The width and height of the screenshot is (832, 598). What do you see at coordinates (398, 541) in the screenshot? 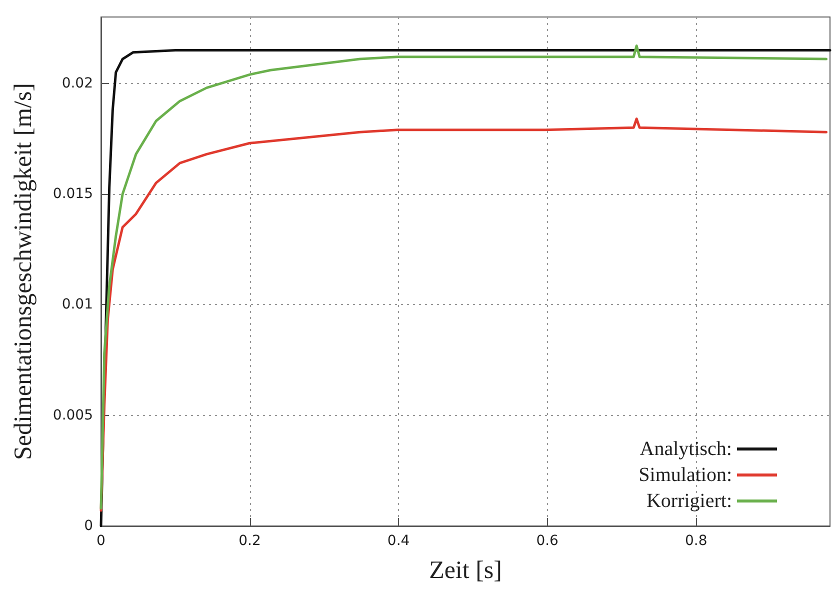
I see `x-tick-label: 0.4` at bounding box center [398, 541].